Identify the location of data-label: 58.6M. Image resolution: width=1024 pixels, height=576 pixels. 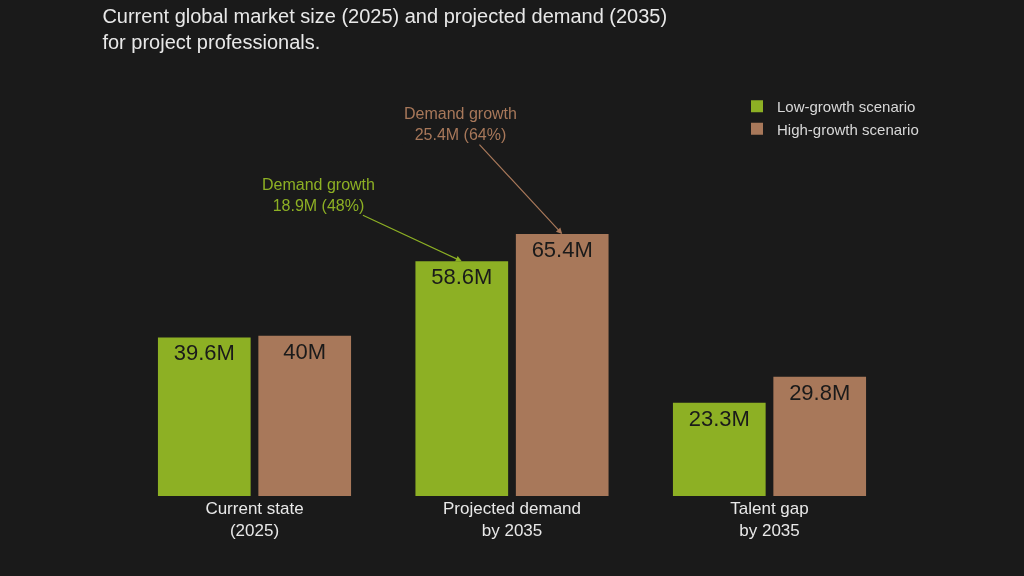
(462, 277).